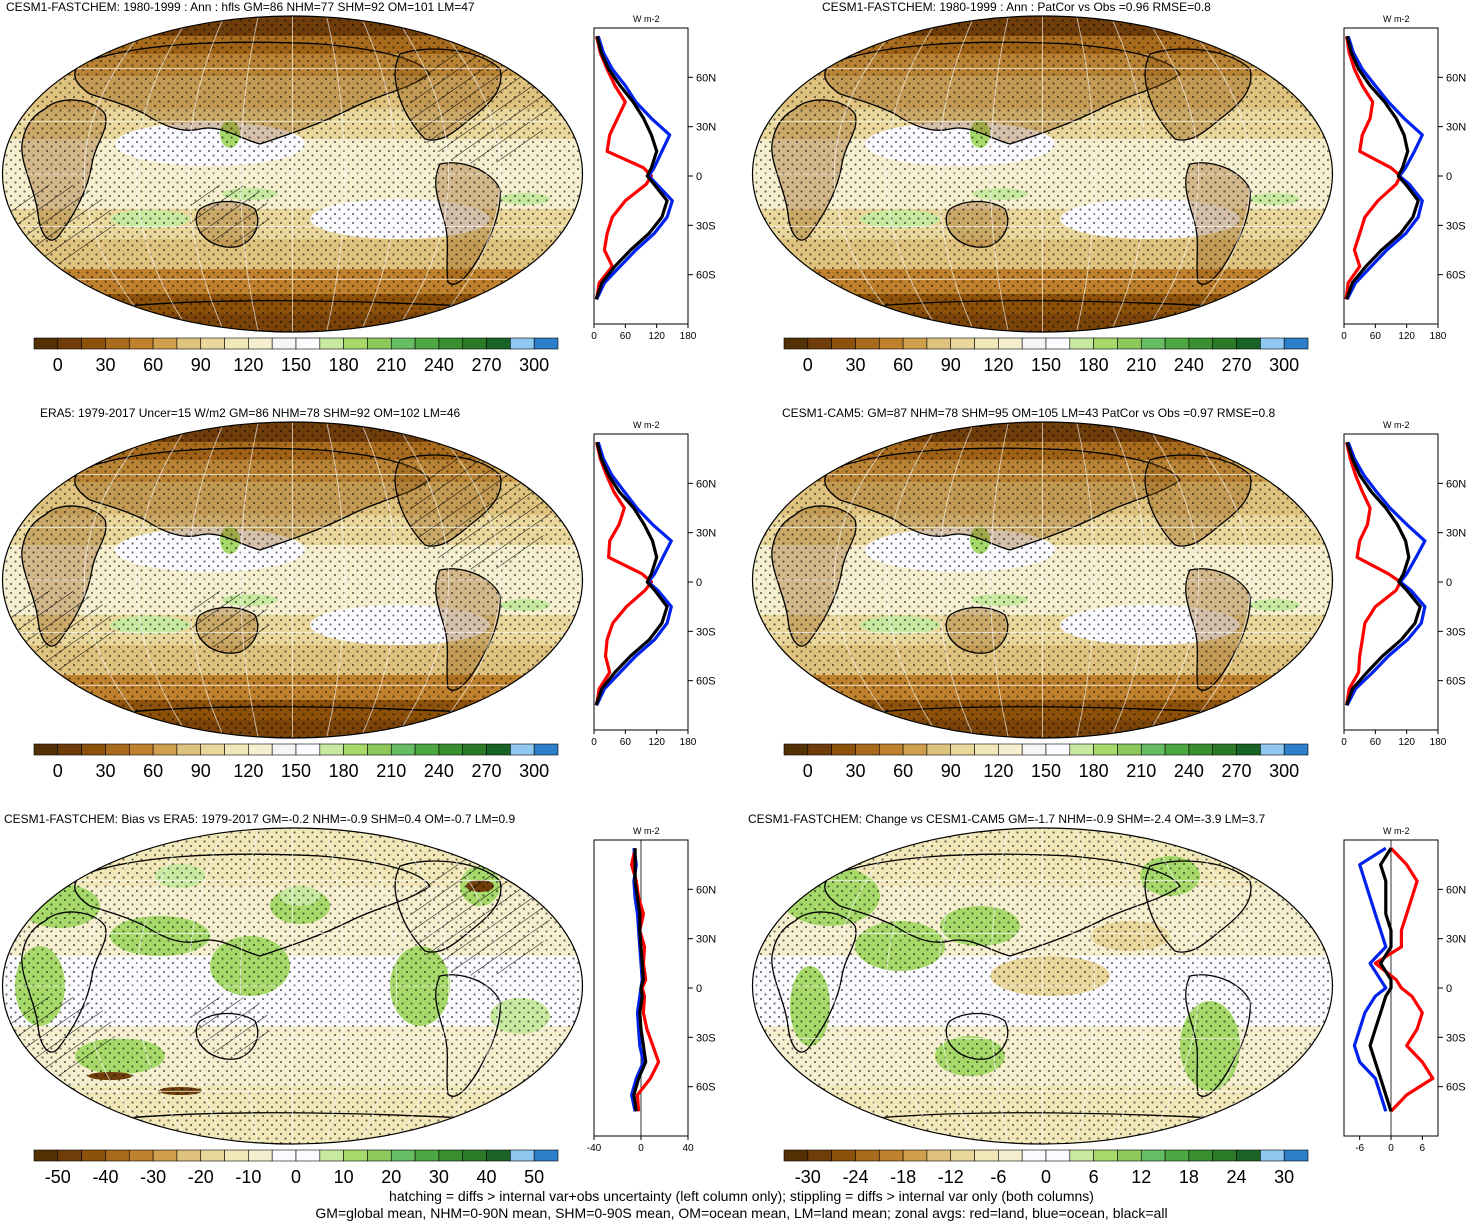  What do you see at coordinates (855, 1177) in the screenshot?
I see `colorbar-label: -24` at bounding box center [855, 1177].